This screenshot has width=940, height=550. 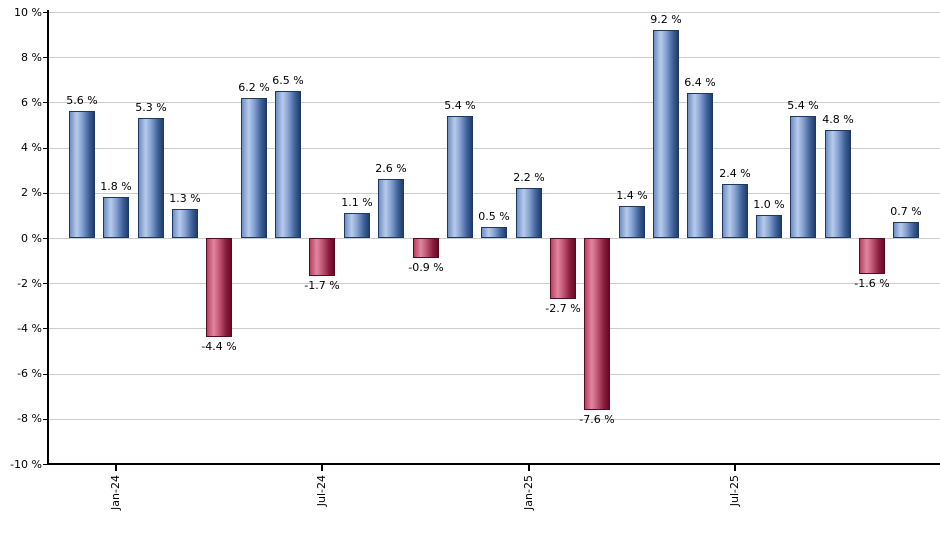 What do you see at coordinates (31, 57) in the screenshot?
I see `y-axis-label: 8 %` at bounding box center [31, 57].